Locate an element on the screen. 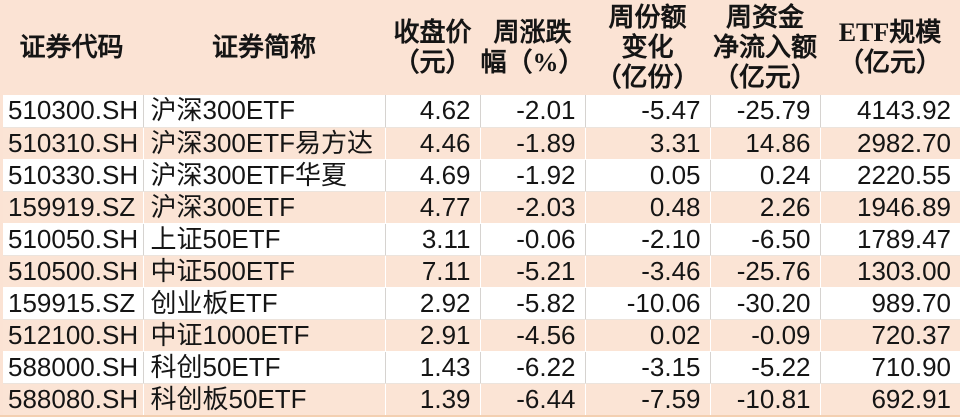 The height and width of the screenshot is (417, 960). column-header-code: 证券代码 is located at coordinates (71, 47).